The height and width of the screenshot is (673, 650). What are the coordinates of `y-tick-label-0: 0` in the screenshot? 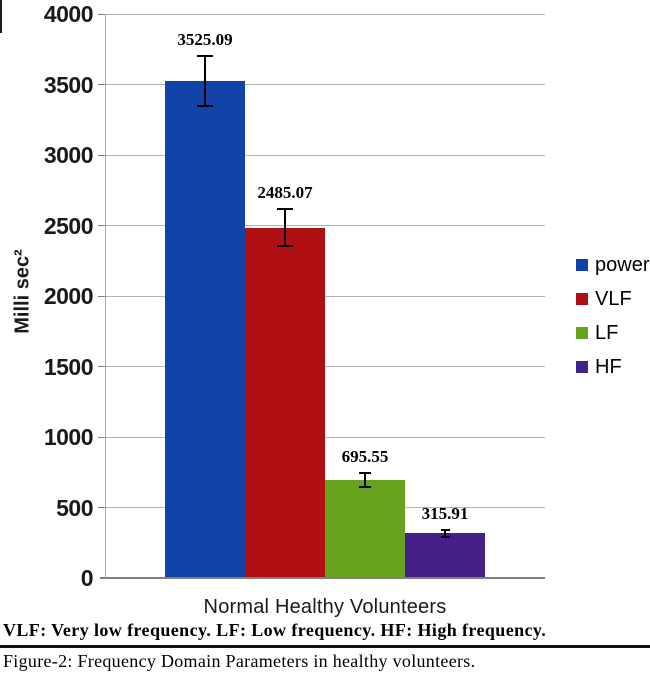 It's located at (87, 578).